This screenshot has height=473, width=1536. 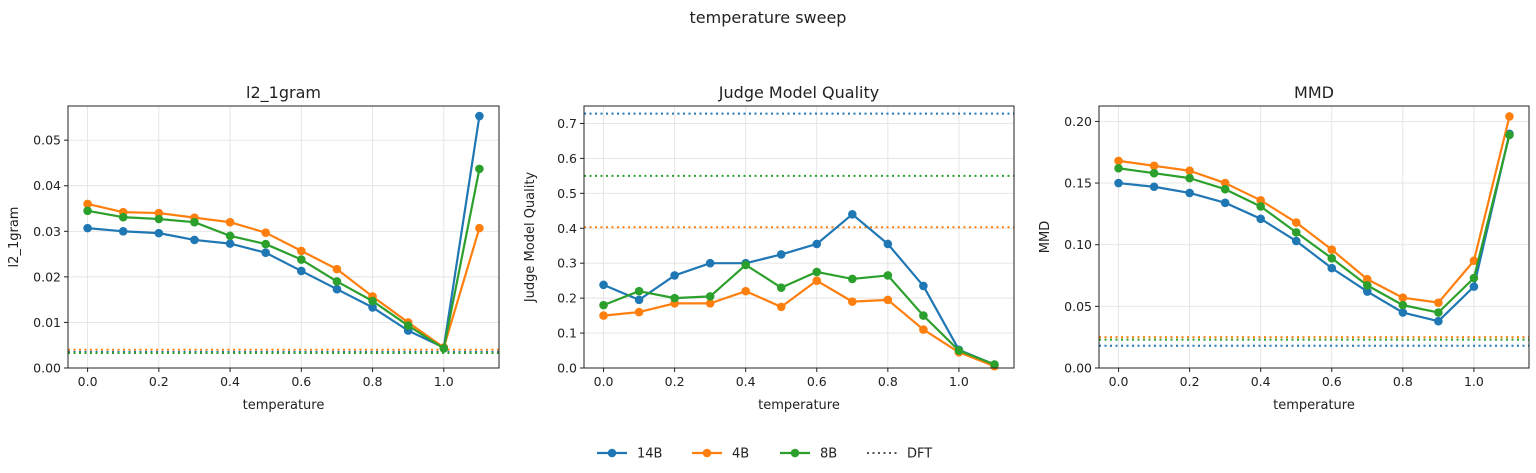 I want to click on series-line-14B, so click(x=284, y=232).